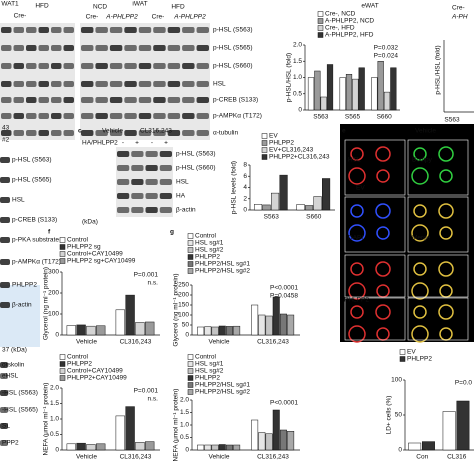 This screenshot has height=474, width=474. What do you see at coordinates (20, 393) in the screenshot?
I see `label: -HSL (S563)` at bounding box center [20, 393].